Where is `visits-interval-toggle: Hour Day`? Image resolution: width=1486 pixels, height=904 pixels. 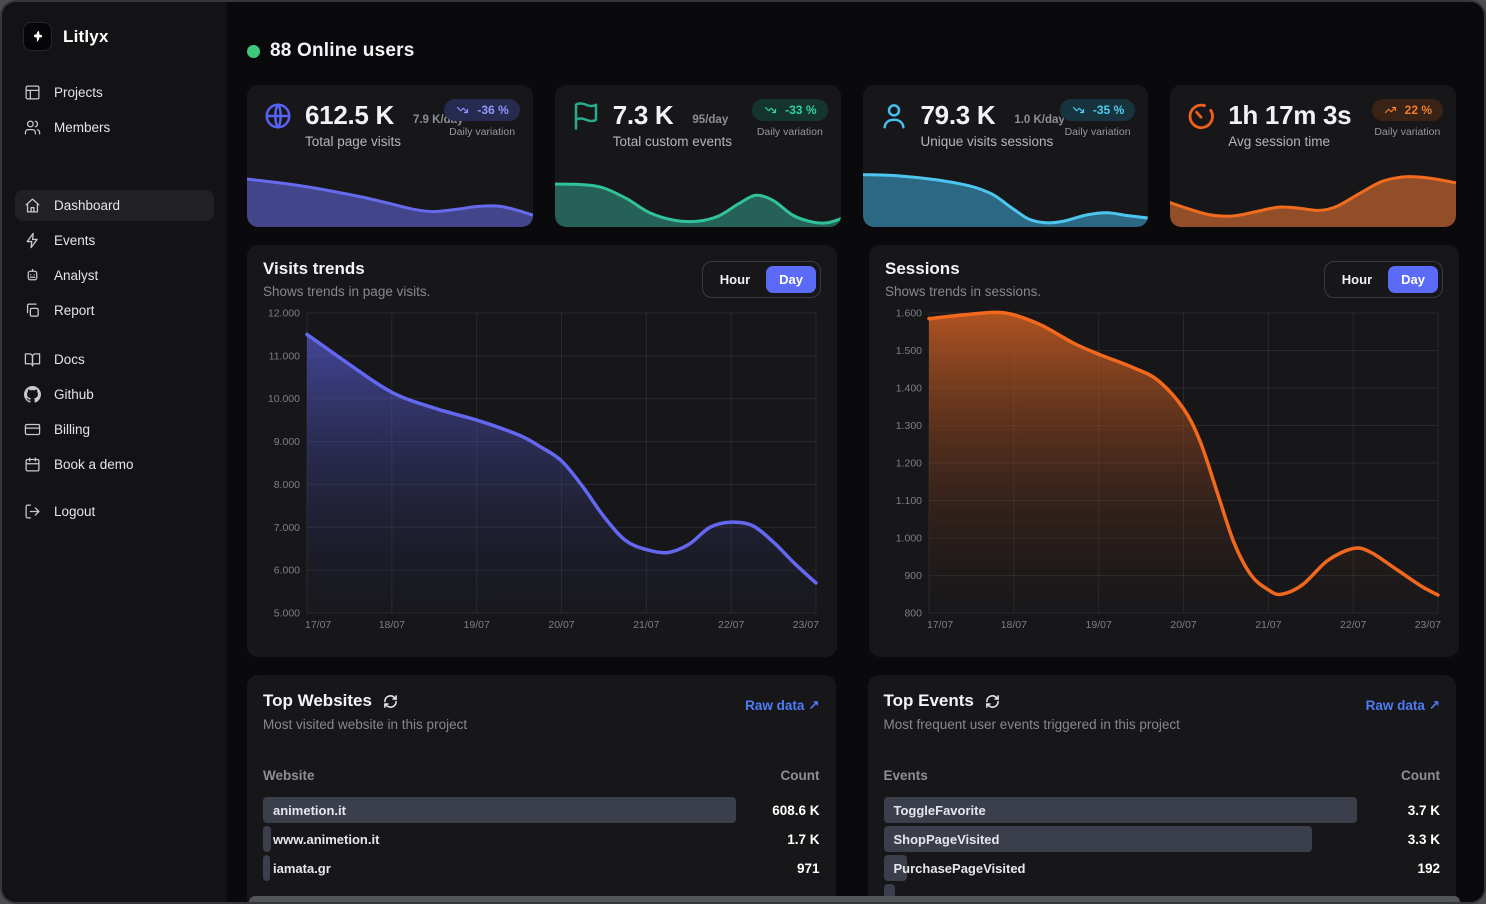 visits-interval-toggle: Hour Day is located at coordinates (761, 279).